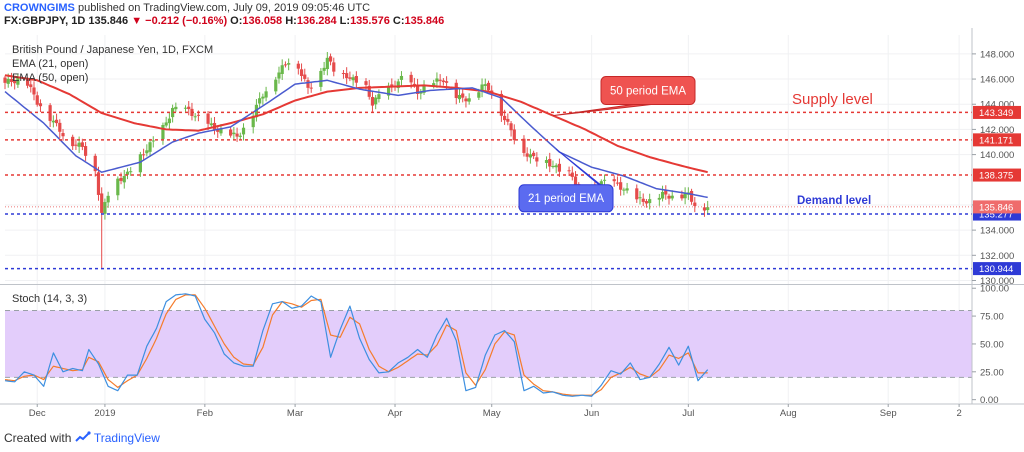 The height and width of the screenshot is (452, 1024). What do you see at coordinates (997, 256) in the screenshot?
I see `price-tick-label: 132.000` at bounding box center [997, 256].